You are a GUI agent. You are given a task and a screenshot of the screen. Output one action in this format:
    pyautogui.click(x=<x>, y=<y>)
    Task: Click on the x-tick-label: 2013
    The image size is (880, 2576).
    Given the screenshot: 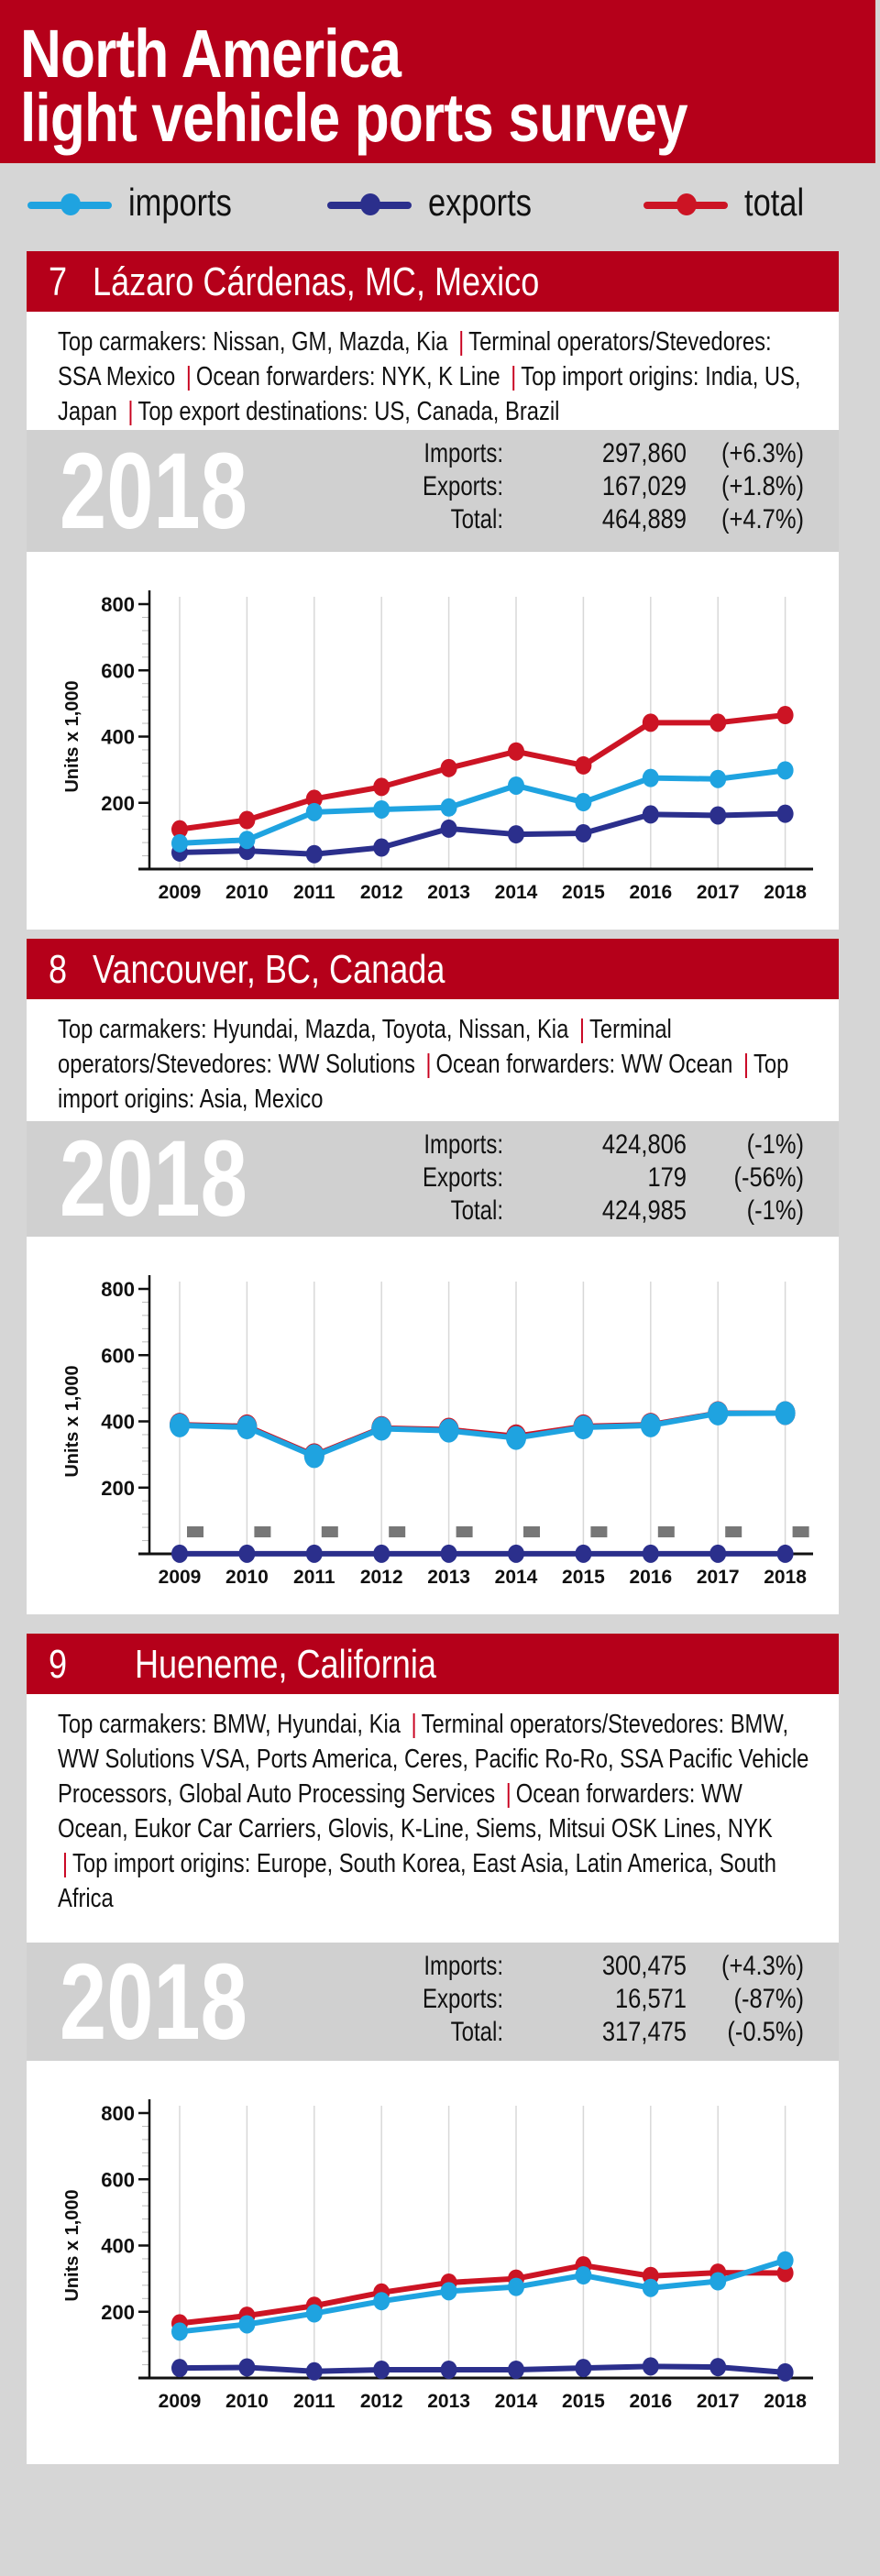 What is the action you would take?
    pyautogui.click(x=448, y=2402)
    